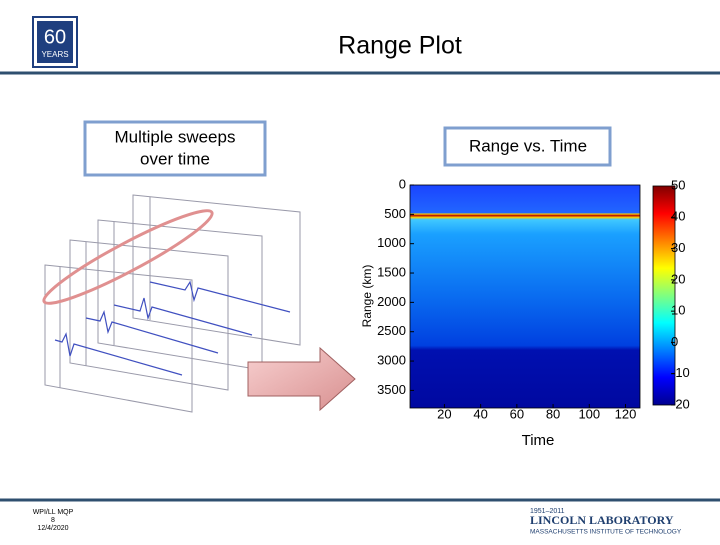 The height and width of the screenshot is (545, 720). Describe the element at coordinates (626, 413) in the screenshot. I see `x-tick-label: 120` at that location.